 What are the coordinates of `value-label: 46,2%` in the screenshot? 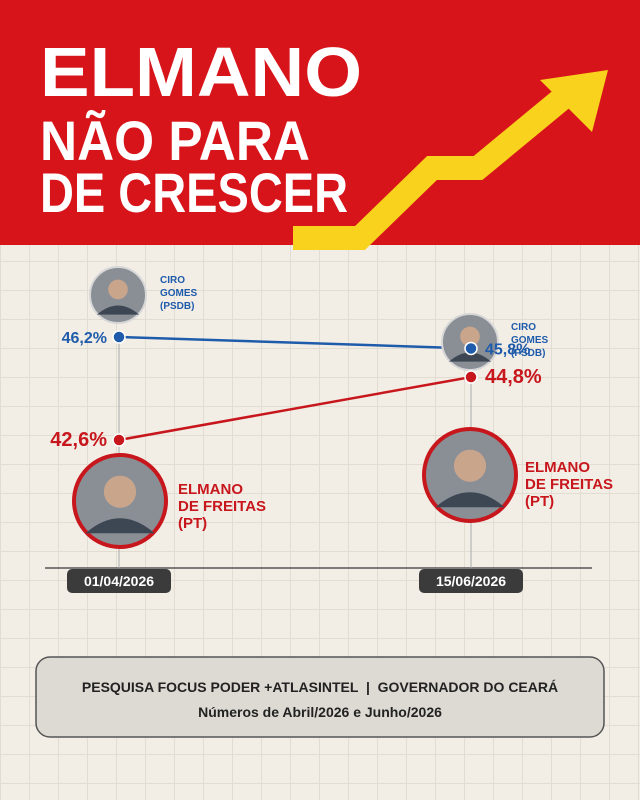 It's located at (84, 338).